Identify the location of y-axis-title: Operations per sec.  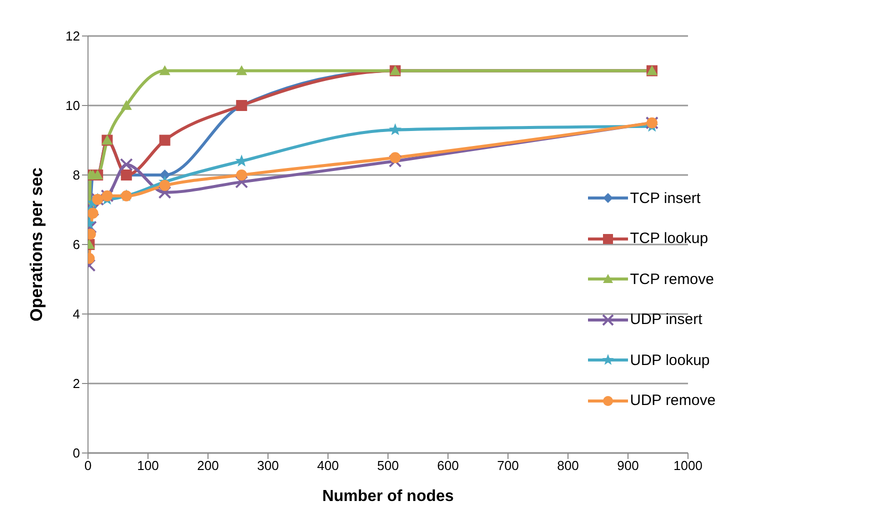
(36, 244).